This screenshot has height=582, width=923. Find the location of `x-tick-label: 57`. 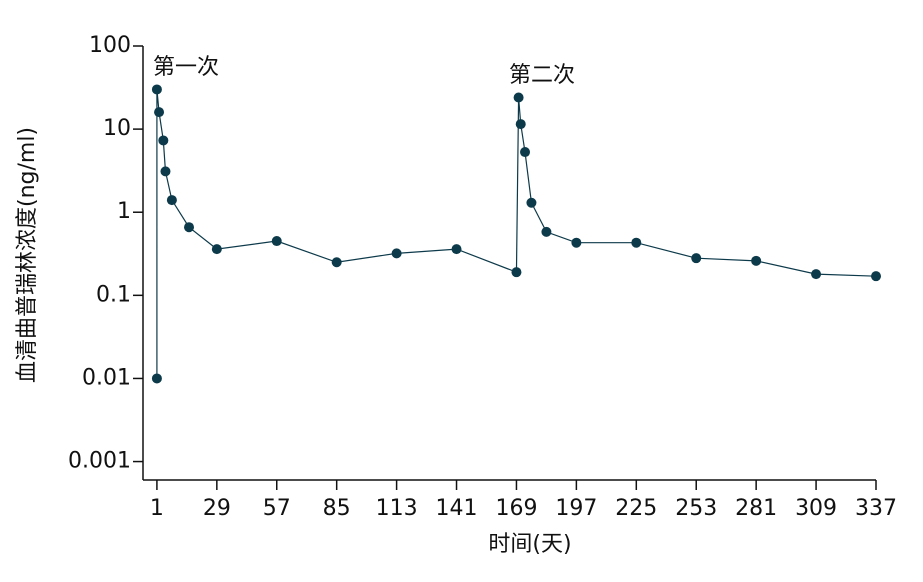

x-tick-label: 57 is located at coordinates (277, 508).